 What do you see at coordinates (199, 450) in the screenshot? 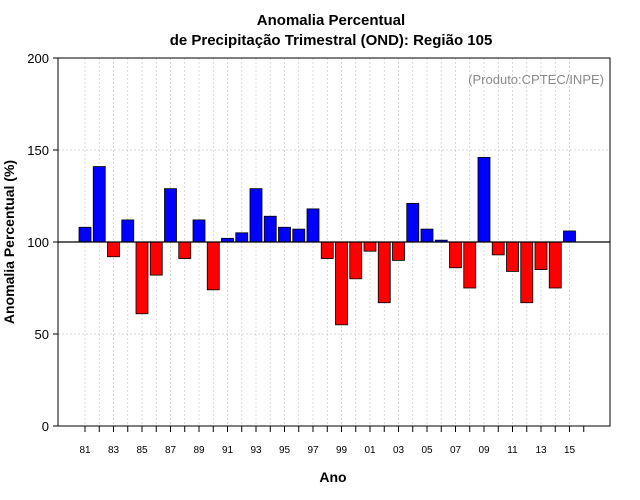
I see `x-tick-label: 89` at bounding box center [199, 450].